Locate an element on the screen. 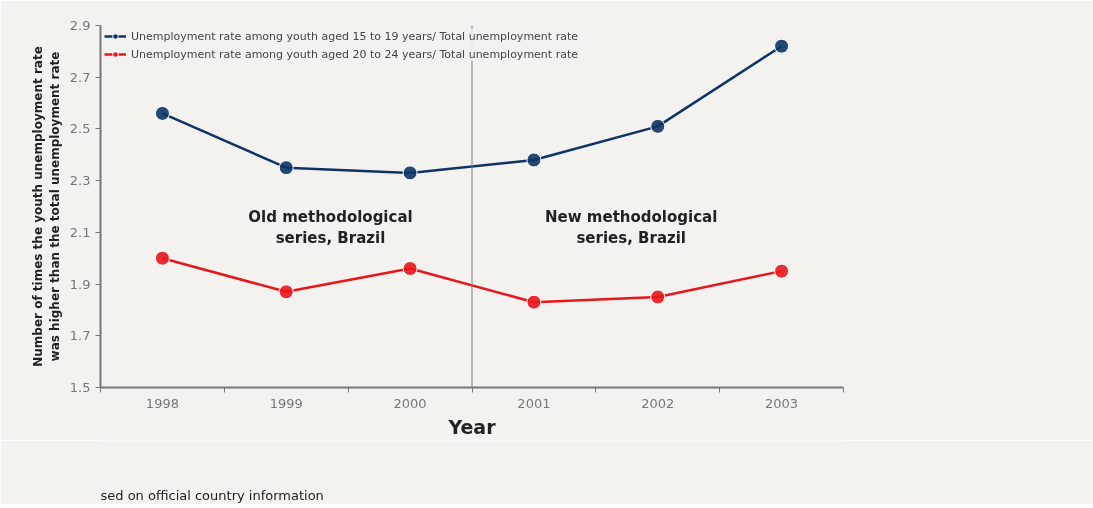  x-tick-label: 2000 is located at coordinates (410, 403).